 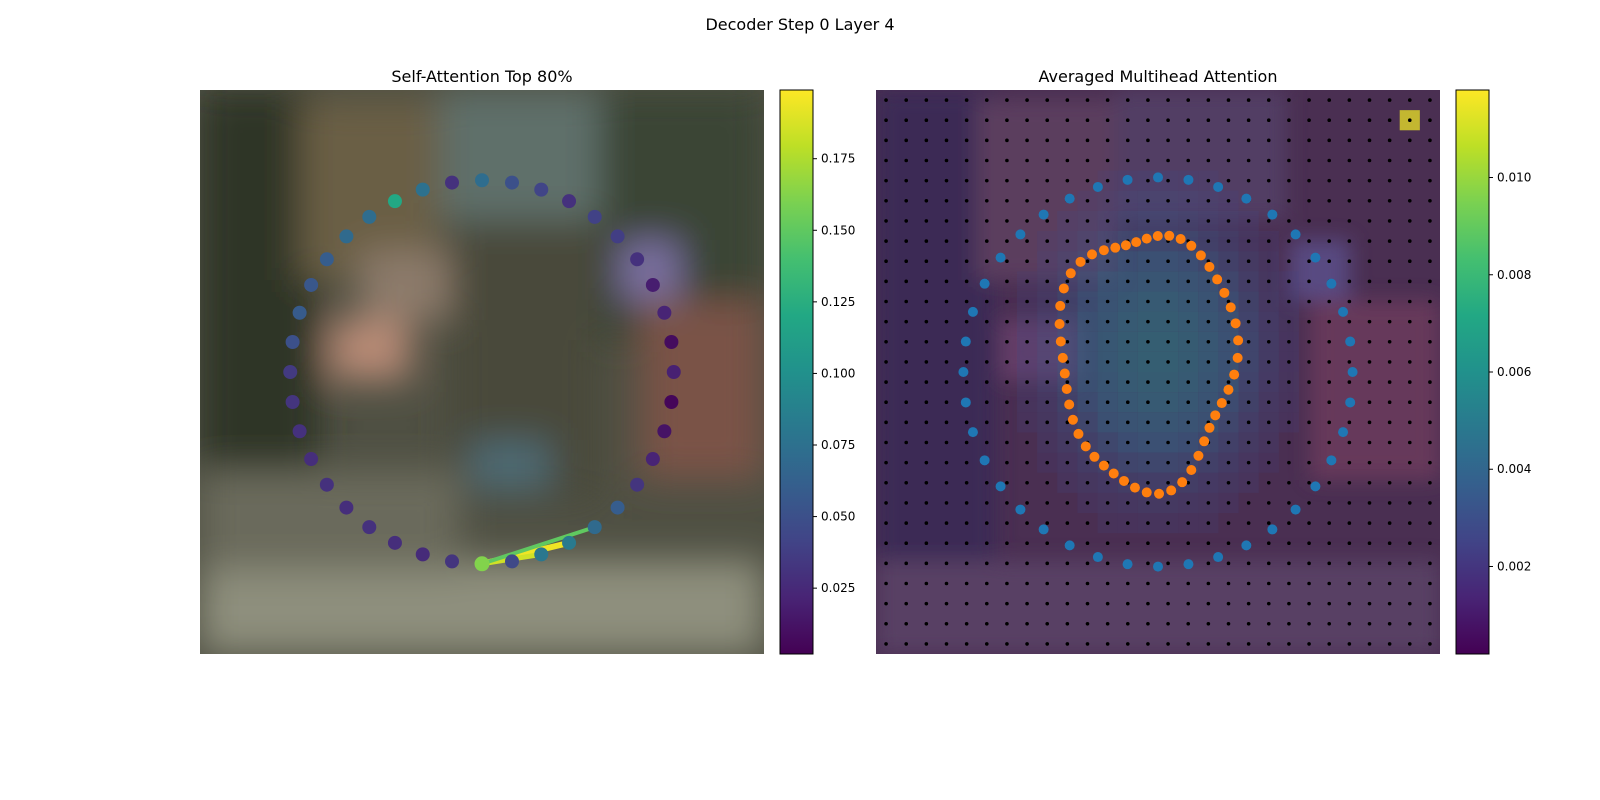 What do you see at coordinates (1514, 566) in the screenshot?
I see `colorbar-tick-label: 0.002` at bounding box center [1514, 566].